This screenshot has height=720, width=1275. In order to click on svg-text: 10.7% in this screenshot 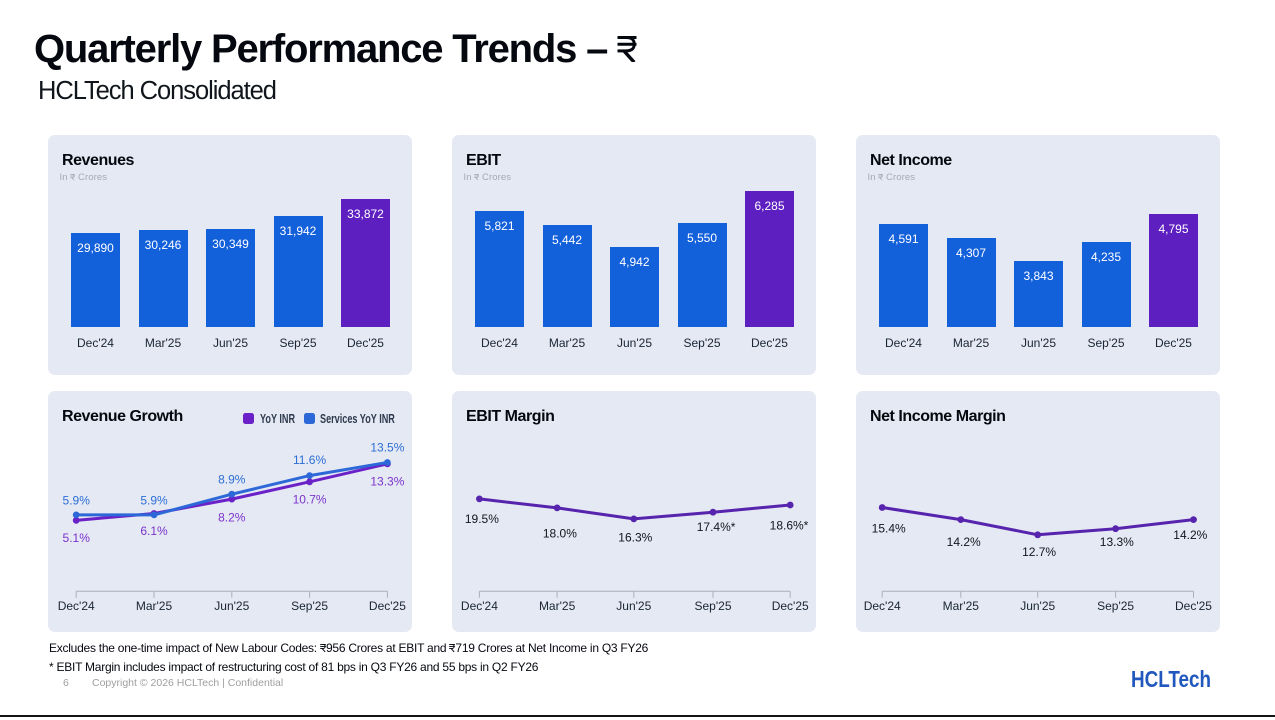, I will do `click(310, 500)`.